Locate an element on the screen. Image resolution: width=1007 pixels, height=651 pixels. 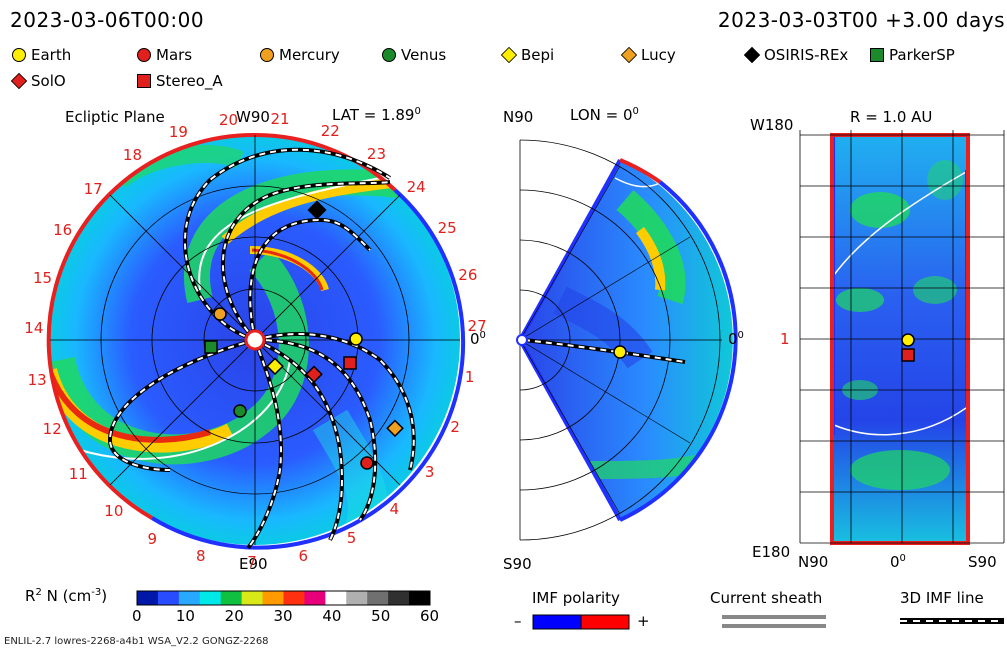
legend-item: Venus is located at coordinates (414, 55).